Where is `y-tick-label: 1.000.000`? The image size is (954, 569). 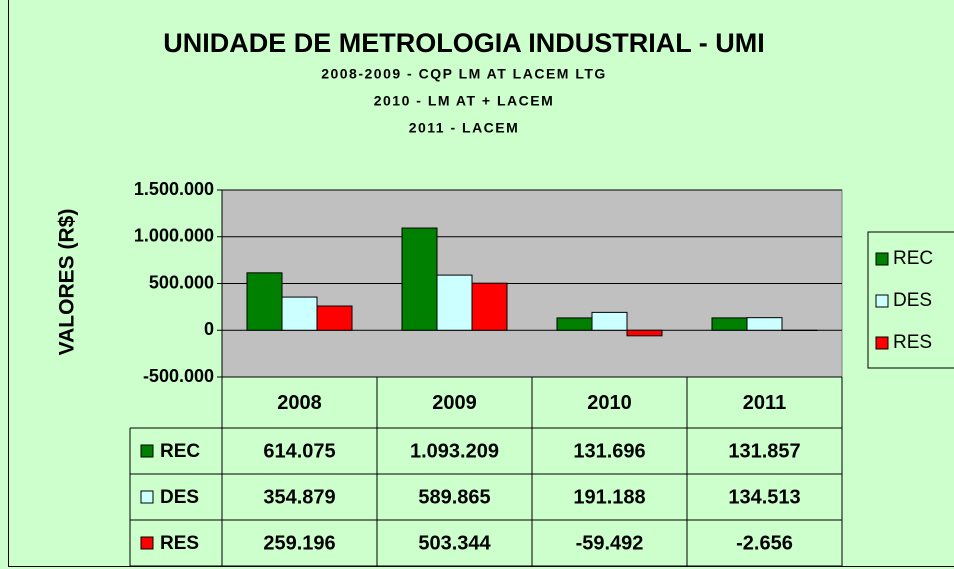
y-tick-label: 1.000.000 is located at coordinates (174, 236).